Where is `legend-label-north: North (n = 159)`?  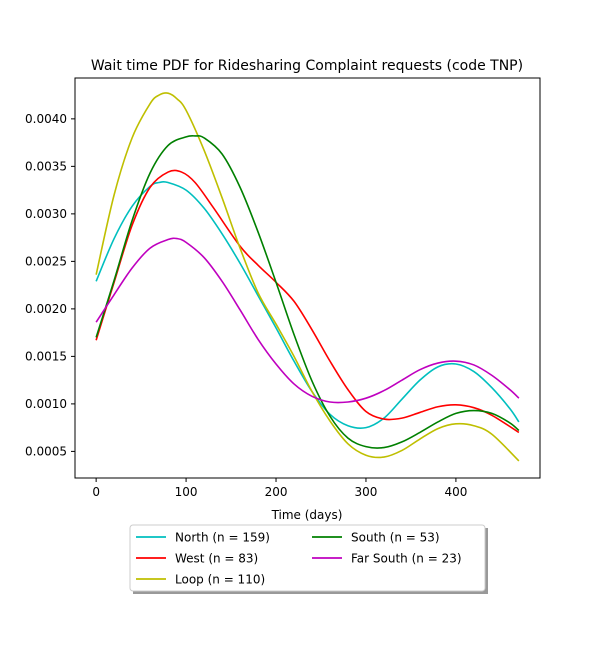
legend-label-north: North (n = 159) is located at coordinates (222, 538).